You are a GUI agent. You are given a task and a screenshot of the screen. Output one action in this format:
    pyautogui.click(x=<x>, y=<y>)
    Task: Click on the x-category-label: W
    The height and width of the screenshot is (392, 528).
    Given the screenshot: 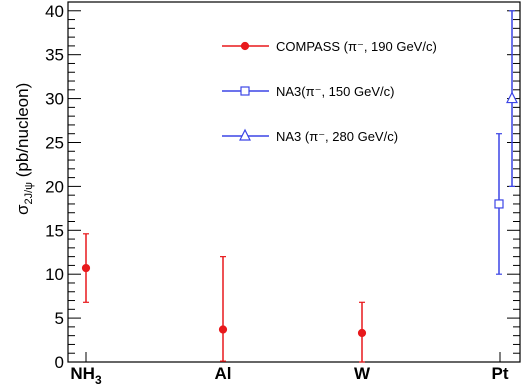 What is the action you would take?
    pyautogui.click(x=362, y=373)
    